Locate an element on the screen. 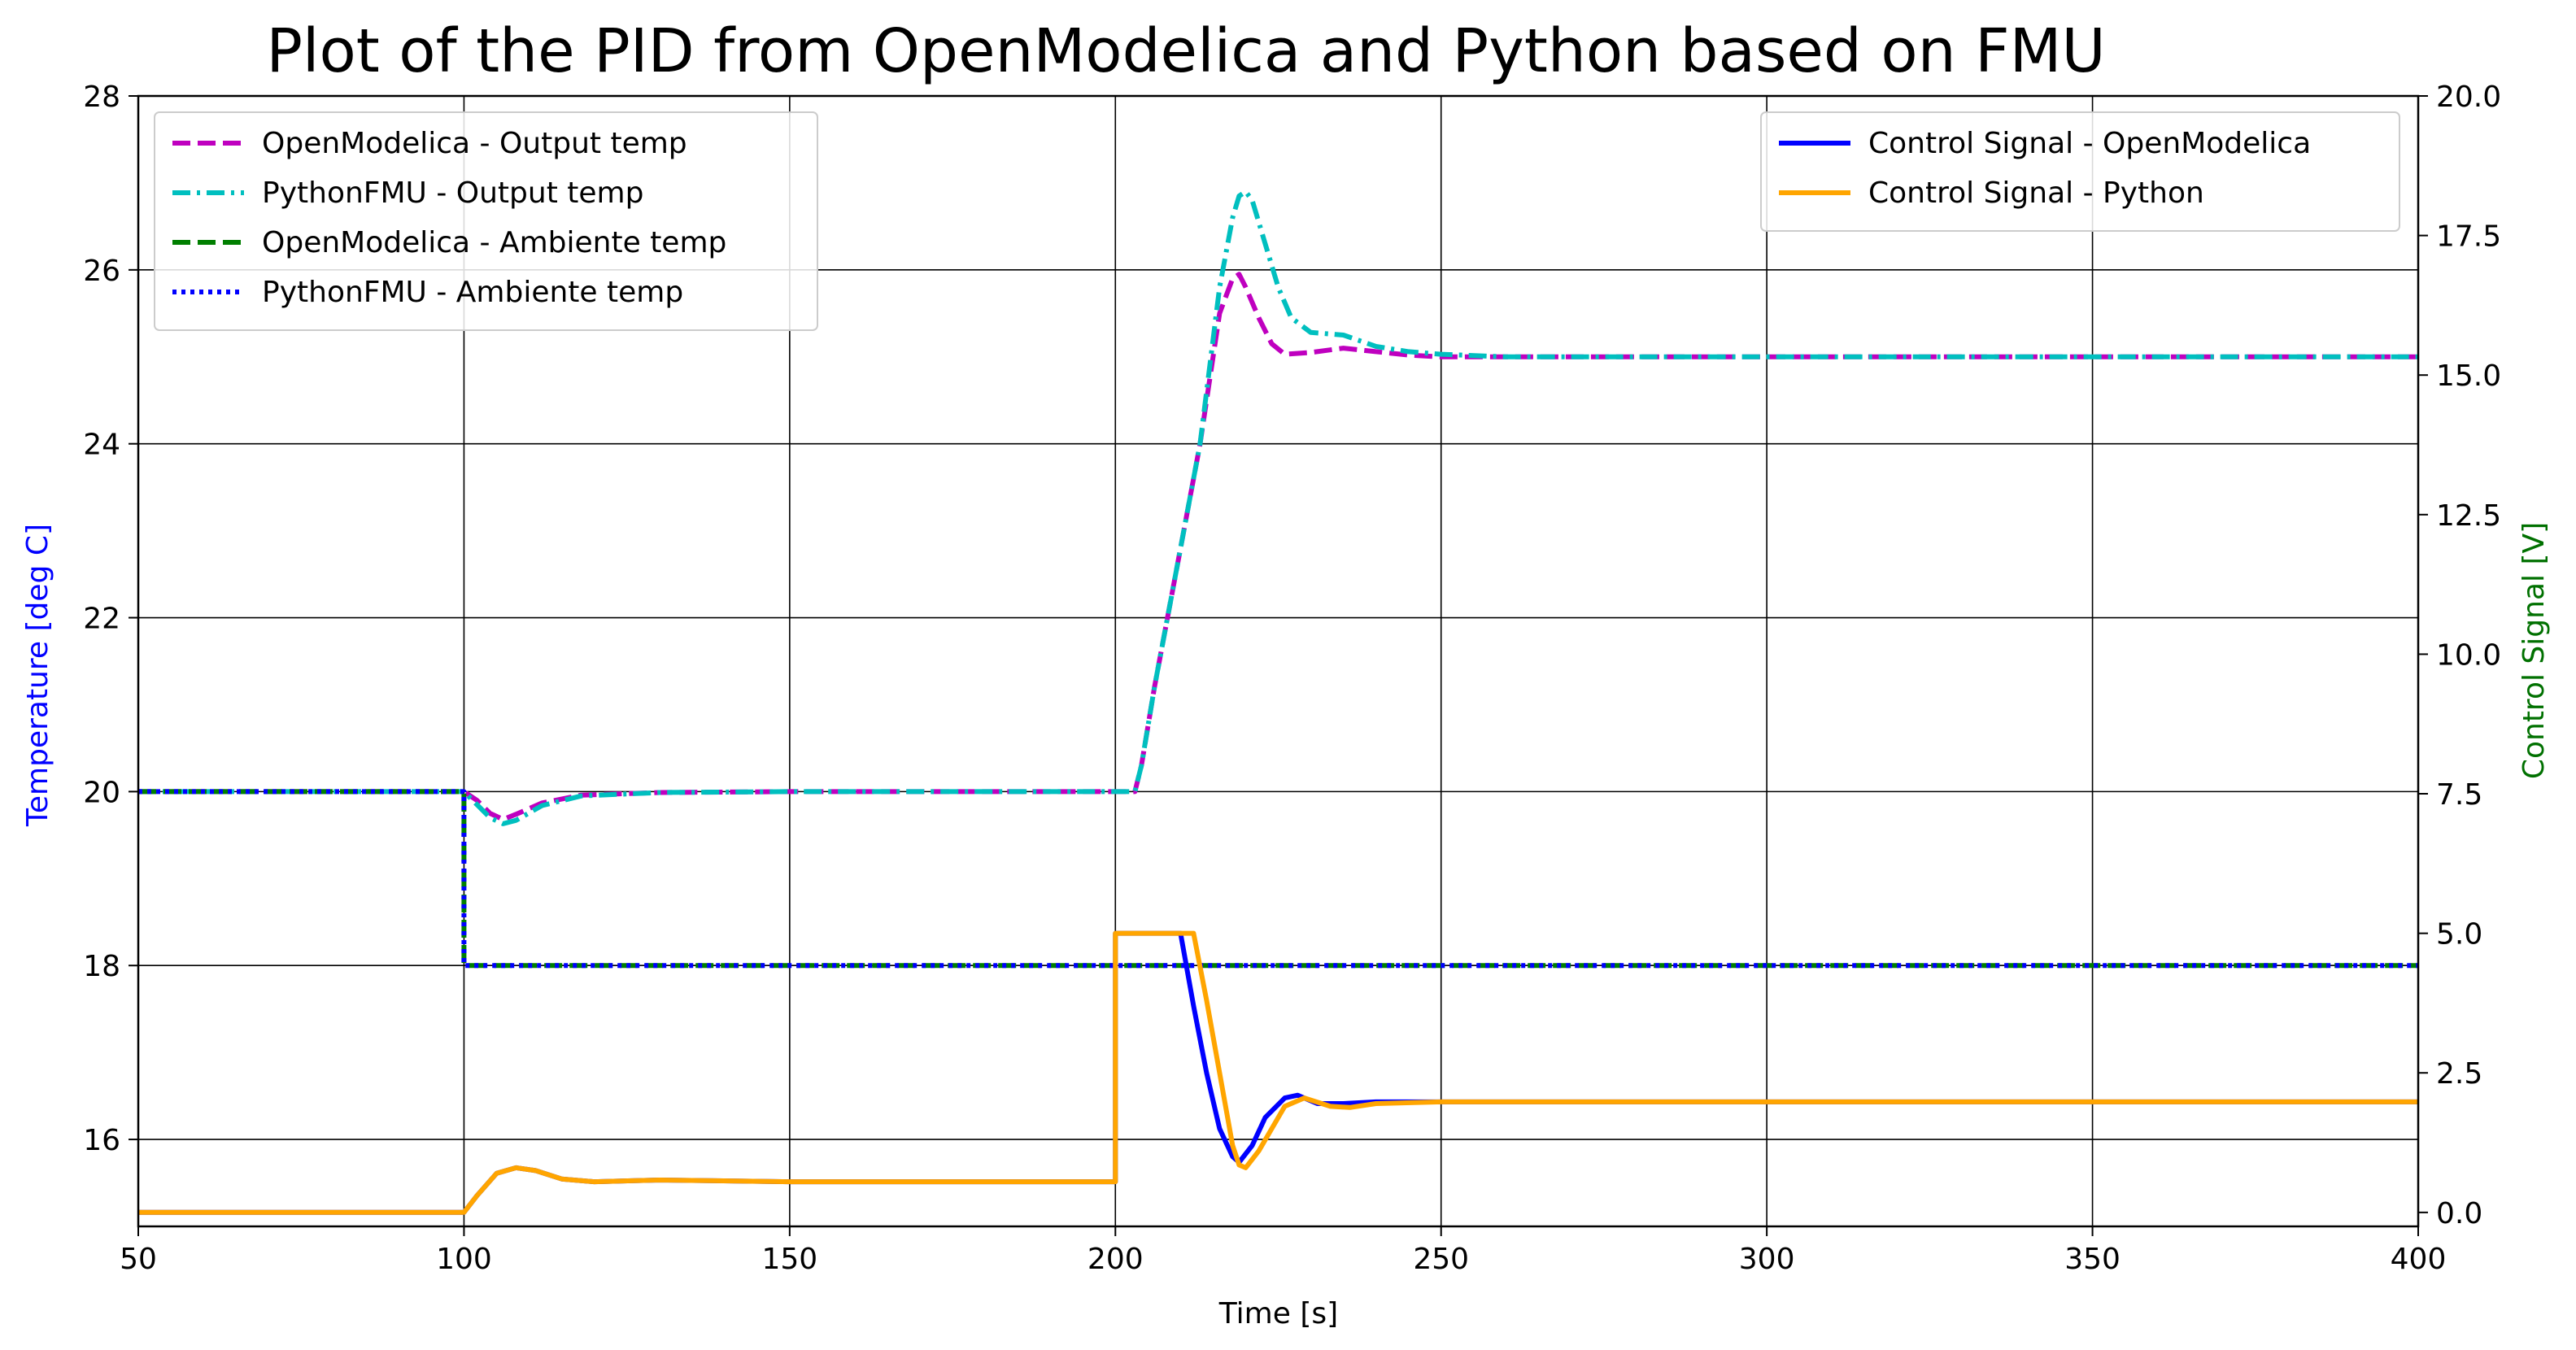 The width and height of the screenshot is (2576, 1350). y-left-tick-label: 18 is located at coordinates (101, 966).